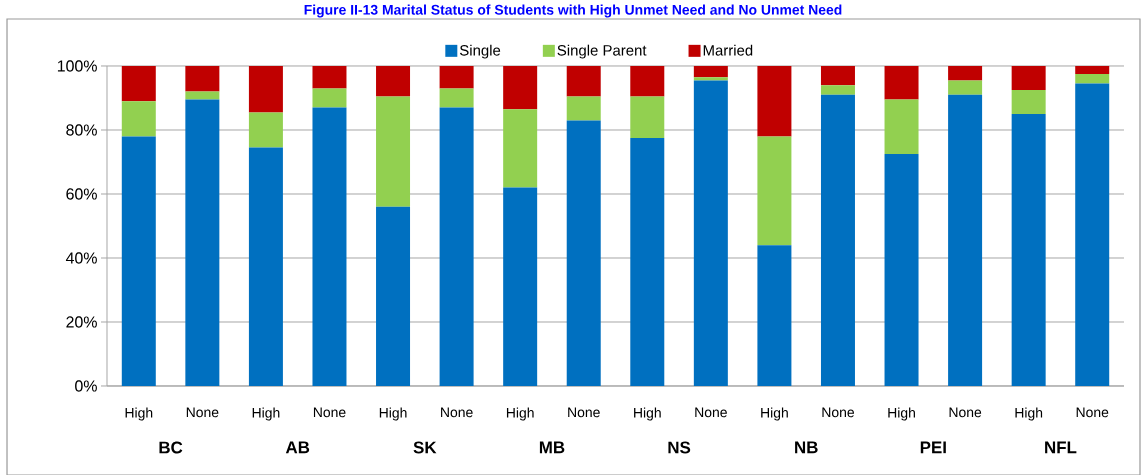 Image resolution: width=1146 pixels, height=475 pixels. What do you see at coordinates (81, 258) in the screenshot?
I see `y-tick-label: 40%` at bounding box center [81, 258].